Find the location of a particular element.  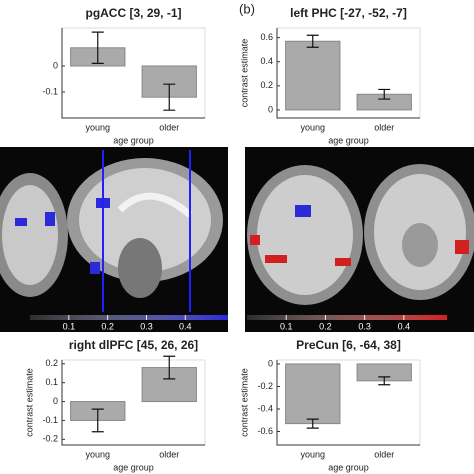

panel-label: (b) is located at coordinates (247, 8).